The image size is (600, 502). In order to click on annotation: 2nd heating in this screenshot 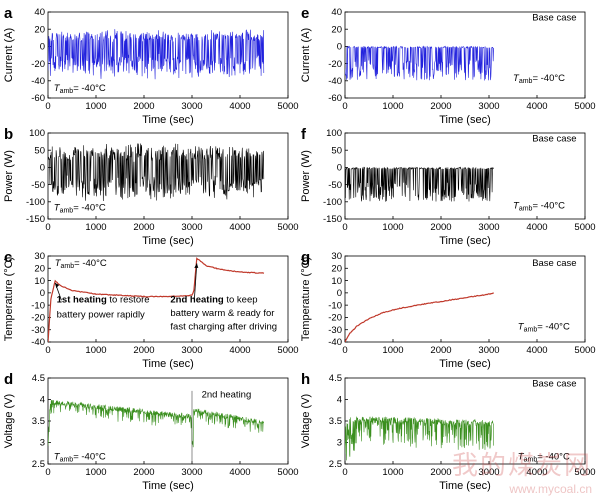, I will do `click(227, 394)`.